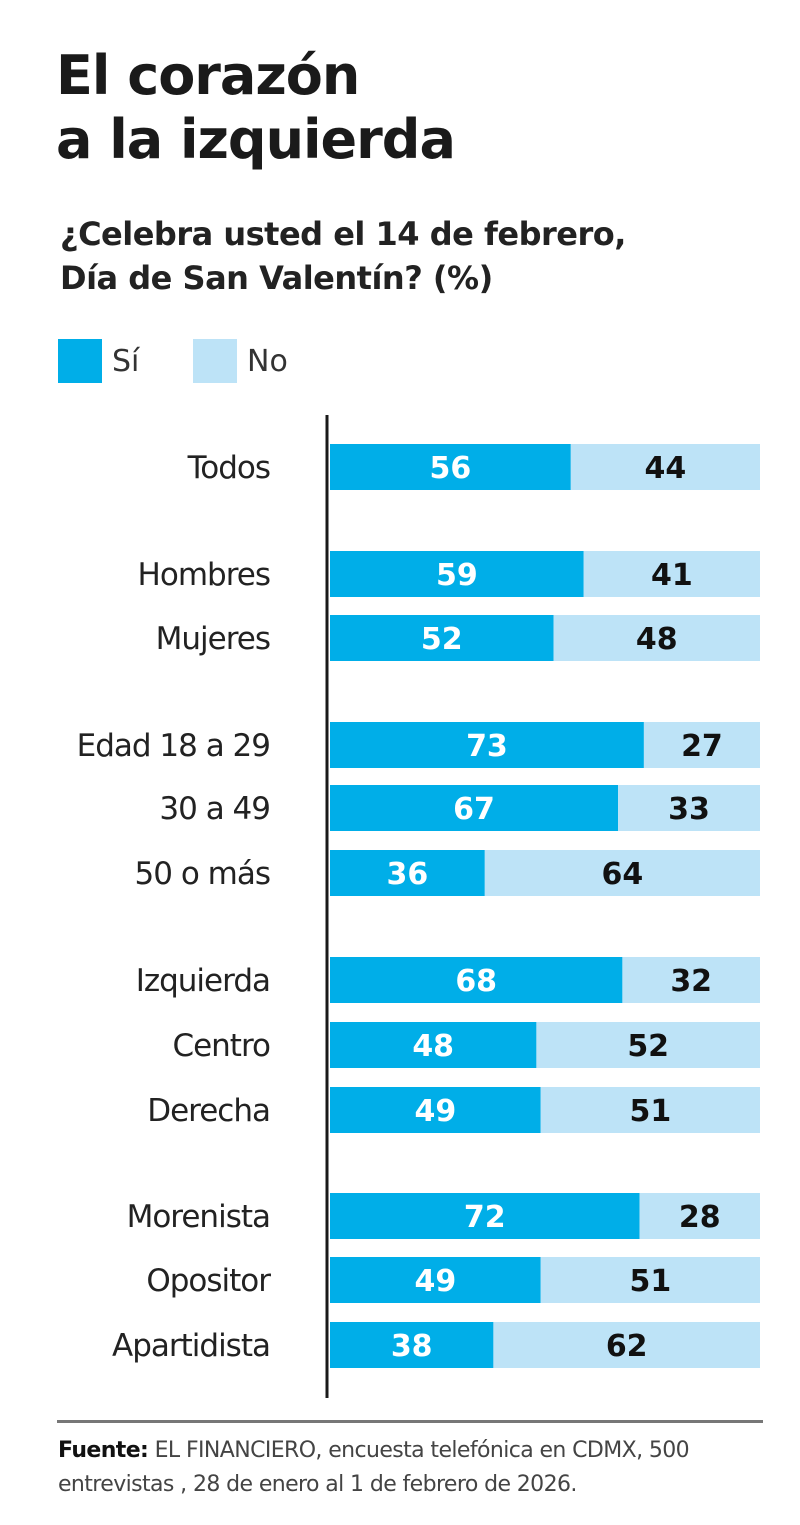 The height and width of the screenshot is (1525, 800). I want to click on data-label-si: 52, so click(442, 639).